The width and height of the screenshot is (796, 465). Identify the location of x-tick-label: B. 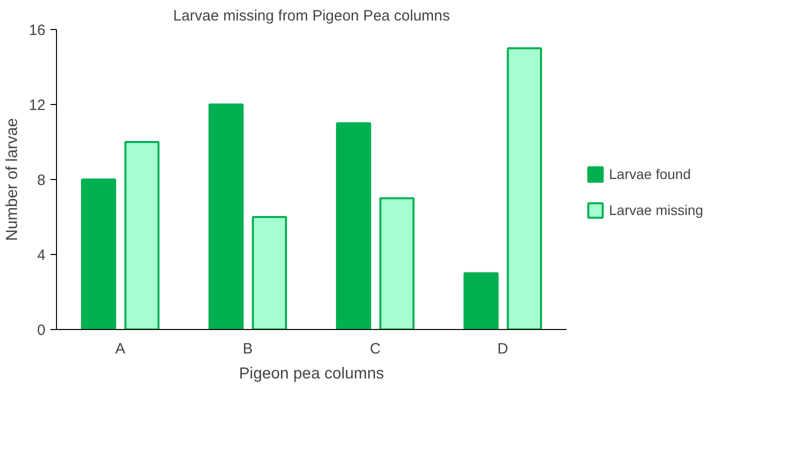
(247, 349).